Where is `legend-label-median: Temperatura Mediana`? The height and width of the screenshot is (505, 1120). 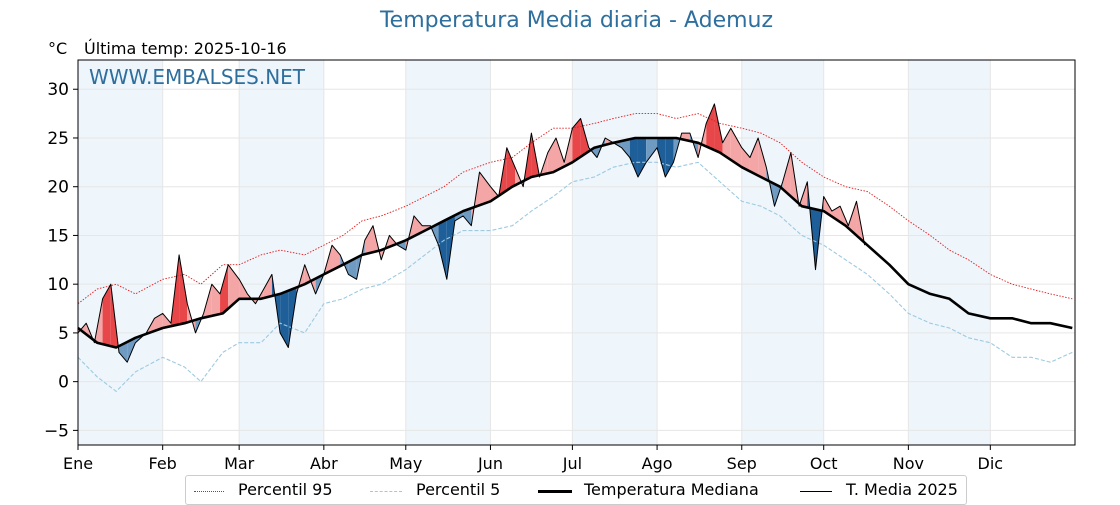
legend-label-median: Temperatura Mediana is located at coordinates (671, 489).